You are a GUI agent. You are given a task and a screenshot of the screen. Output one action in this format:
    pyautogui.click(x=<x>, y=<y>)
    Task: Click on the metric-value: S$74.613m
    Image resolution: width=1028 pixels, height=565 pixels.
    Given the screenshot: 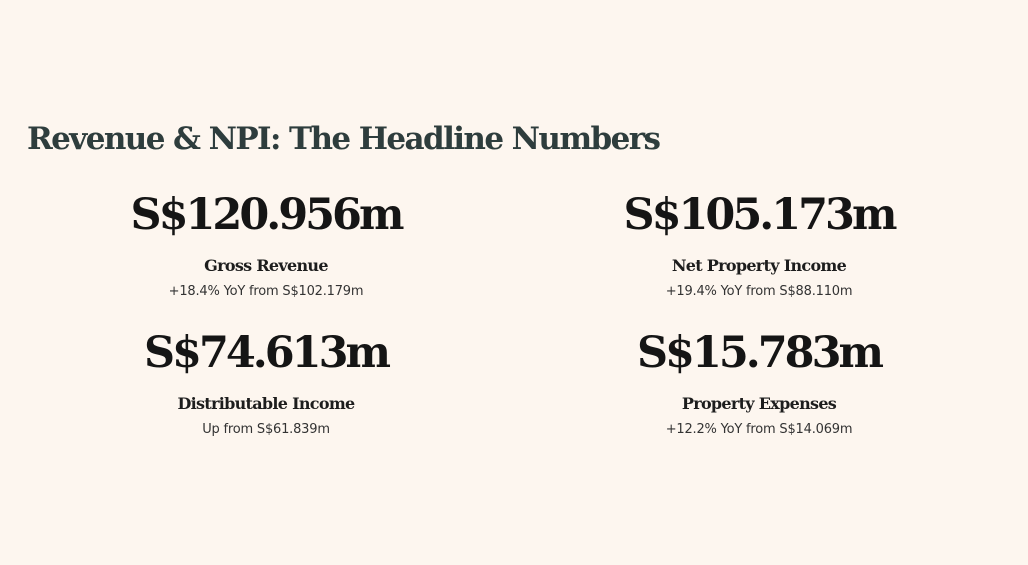 What is the action you would take?
    pyautogui.click(x=267, y=353)
    